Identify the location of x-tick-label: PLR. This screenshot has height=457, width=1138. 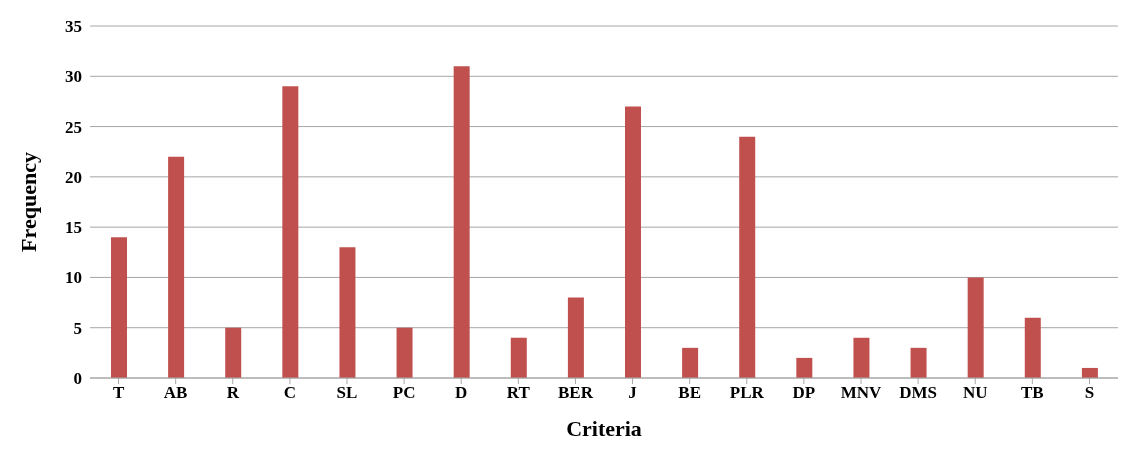
(747, 393).